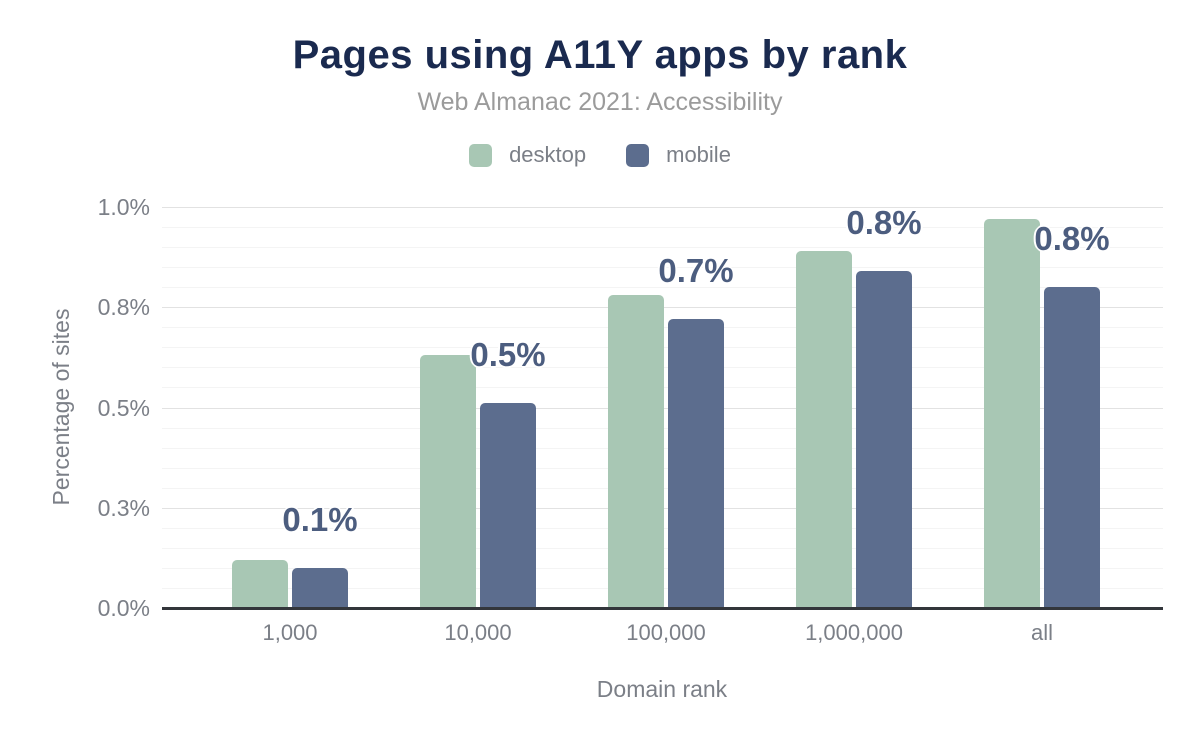  Describe the element at coordinates (662, 608) in the screenshot. I see `x-axis-line` at that location.